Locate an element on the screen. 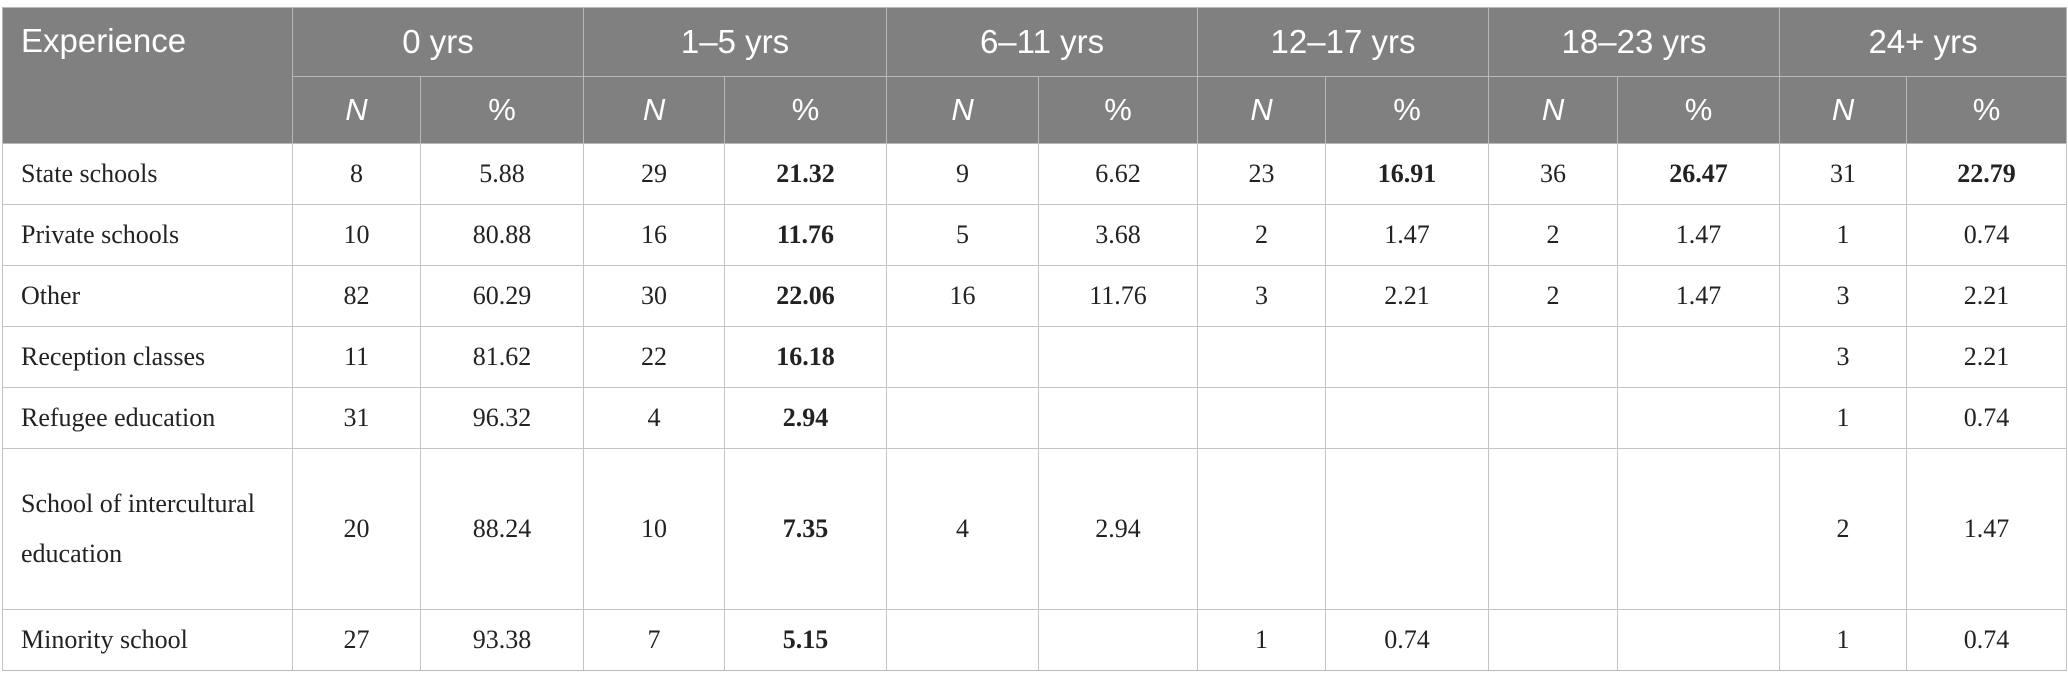 This screenshot has height=700, width=2068. row-label: Private schools is located at coordinates (147, 235).